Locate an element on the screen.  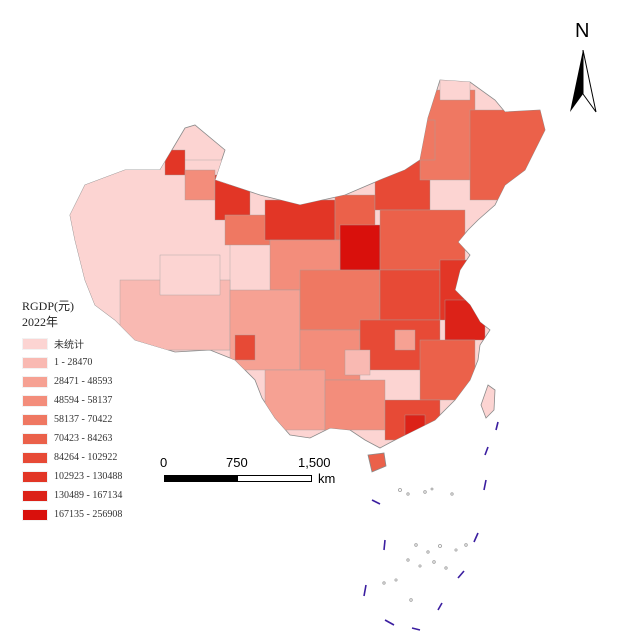
legend-item: 167135 - 256908 is located at coordinates (107, 514).